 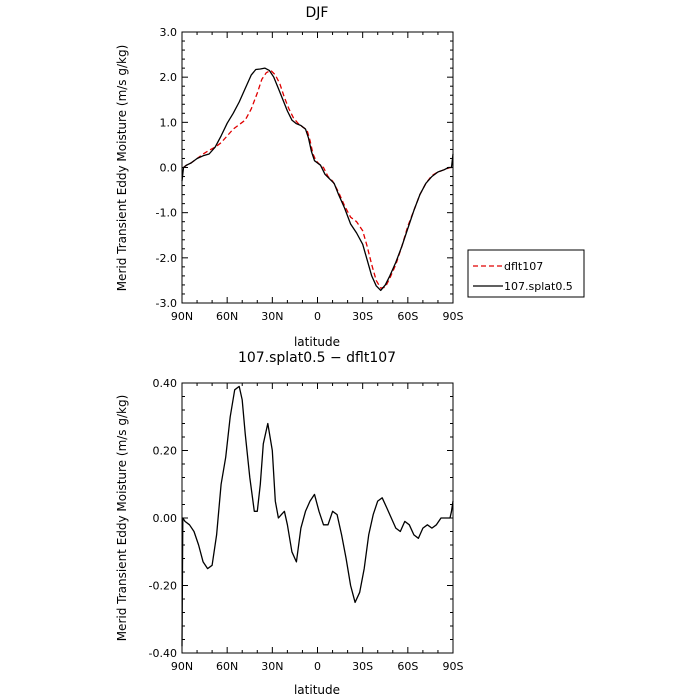 I want to click on bottom-x-tick-label: 0, so click(x=317, y=666).